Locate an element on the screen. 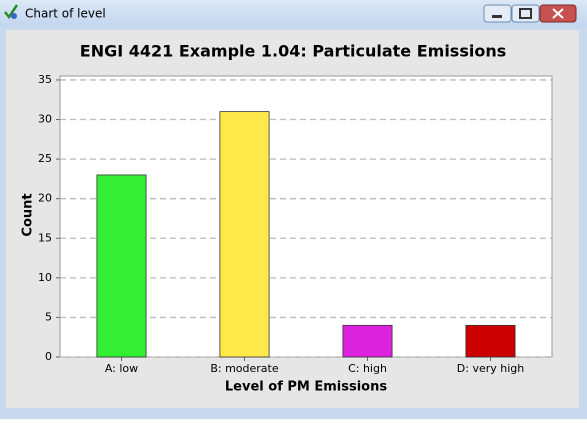 This screenshot has width=587, height=423. window-title: Chart of level is located at coordinates (65, 14).